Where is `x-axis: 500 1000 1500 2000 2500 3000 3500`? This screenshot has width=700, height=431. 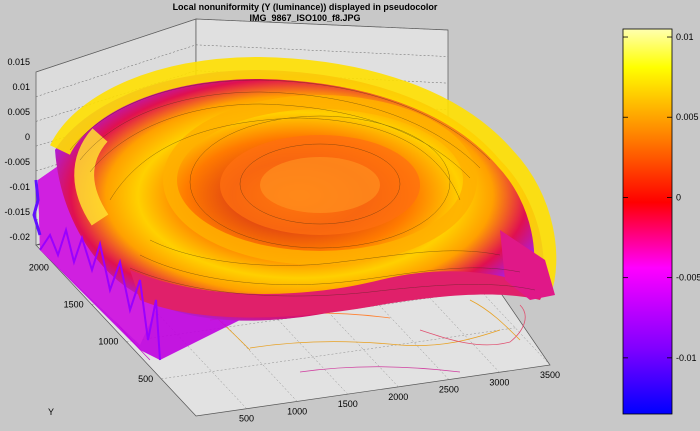
x-axis: 500 1000 1500 2000 2500 3000 3500 is located at coordinates (399, 397).